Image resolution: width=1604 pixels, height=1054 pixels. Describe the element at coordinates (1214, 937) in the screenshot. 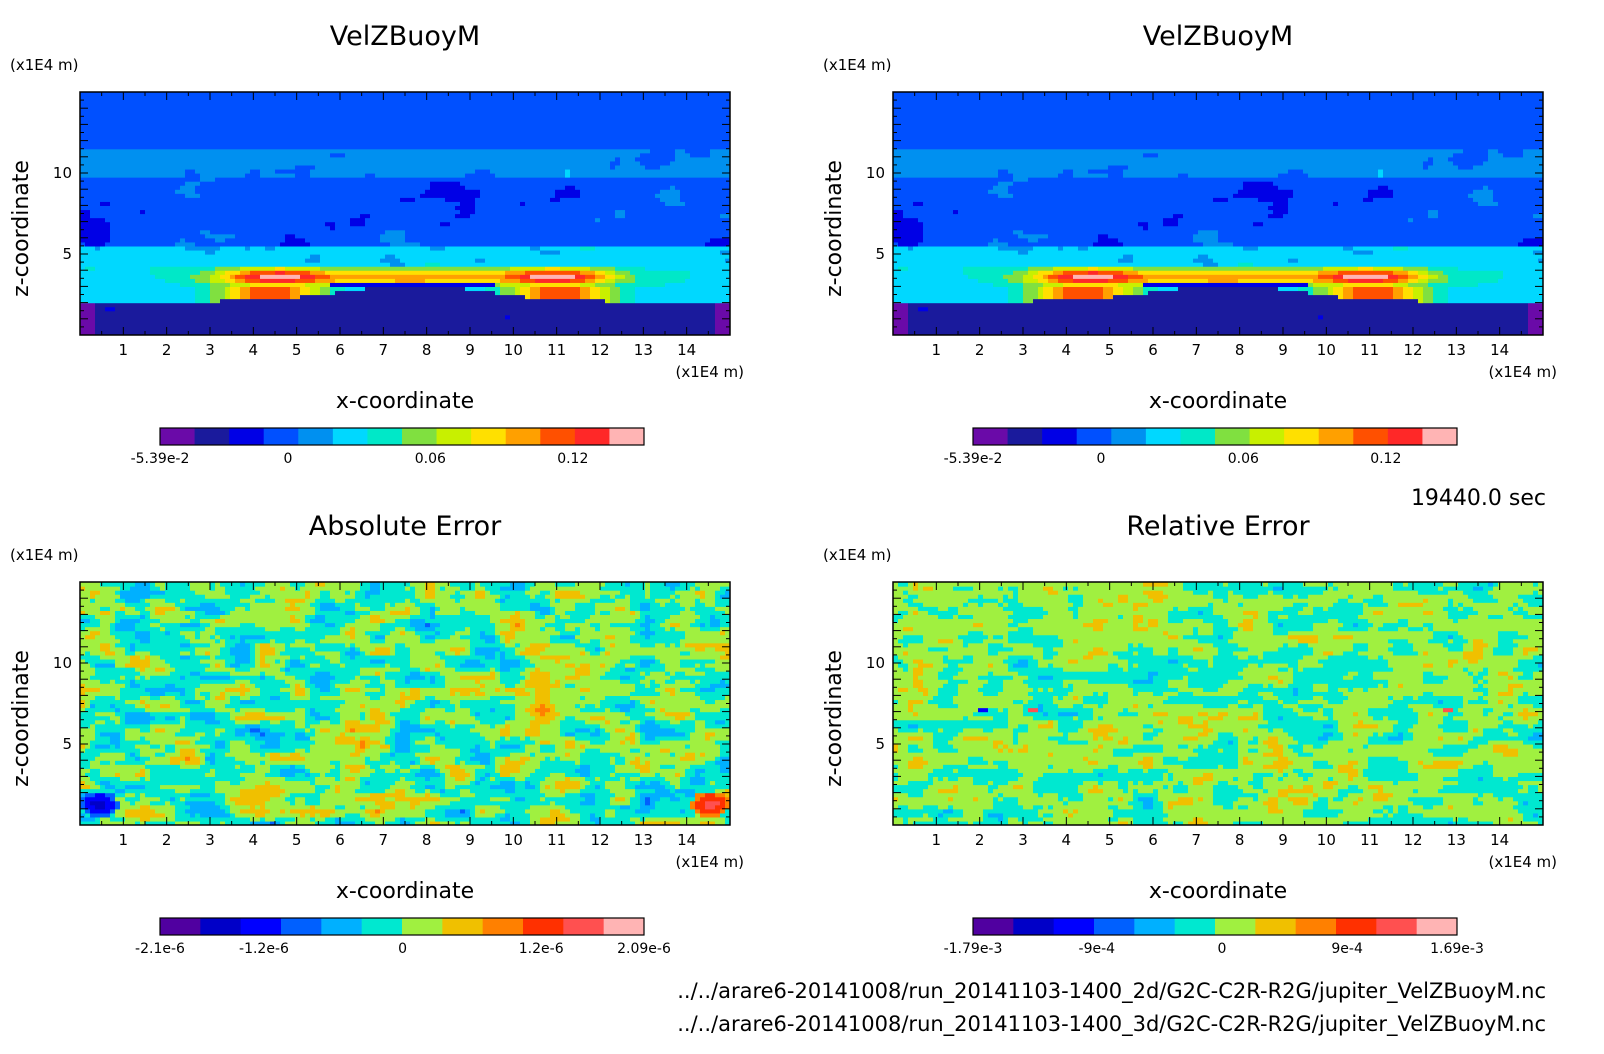

I see `colorbar: -1.79e-3 -9e-4 0 9e-4 1.69e-3` at that location.